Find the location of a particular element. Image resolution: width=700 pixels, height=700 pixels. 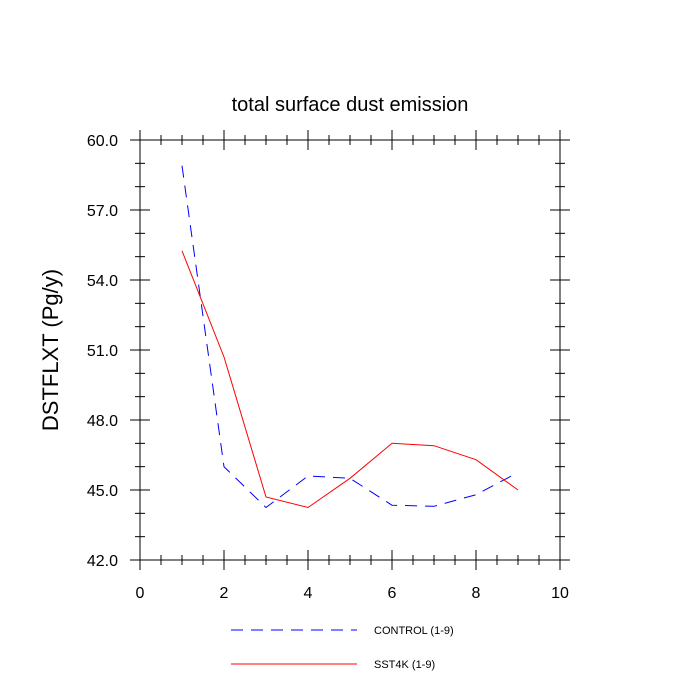

y-axis-label: DSTFLXT (Pg/y) is located at coordinates (50, 350).